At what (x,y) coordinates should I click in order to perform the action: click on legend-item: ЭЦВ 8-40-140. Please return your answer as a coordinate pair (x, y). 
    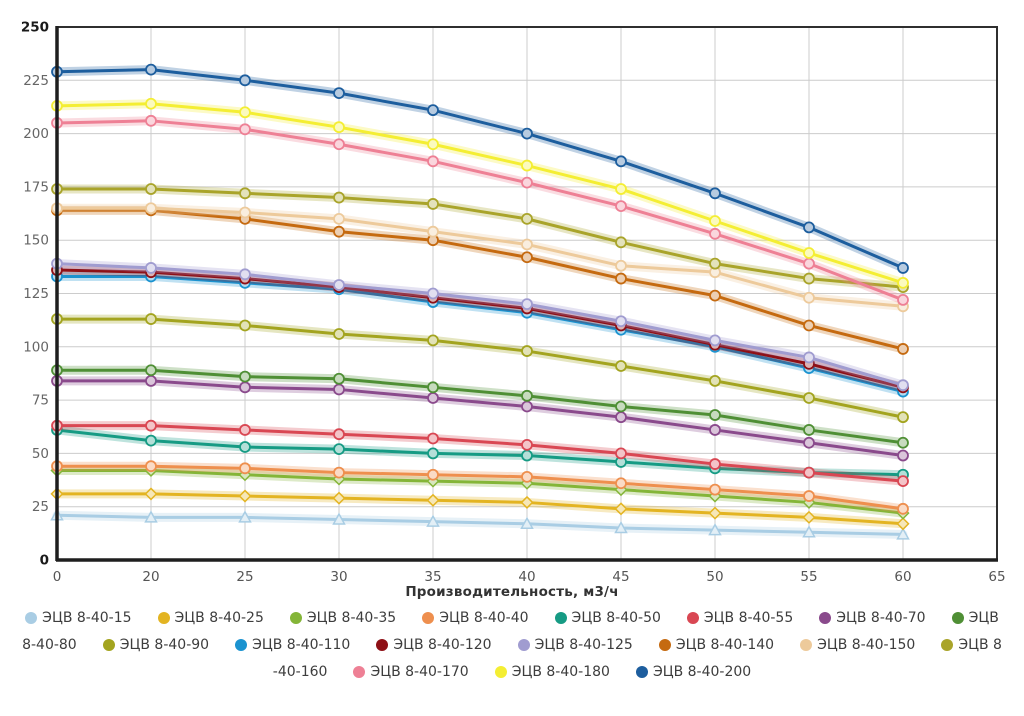
    Looking at the image, I should click on (716, 645).